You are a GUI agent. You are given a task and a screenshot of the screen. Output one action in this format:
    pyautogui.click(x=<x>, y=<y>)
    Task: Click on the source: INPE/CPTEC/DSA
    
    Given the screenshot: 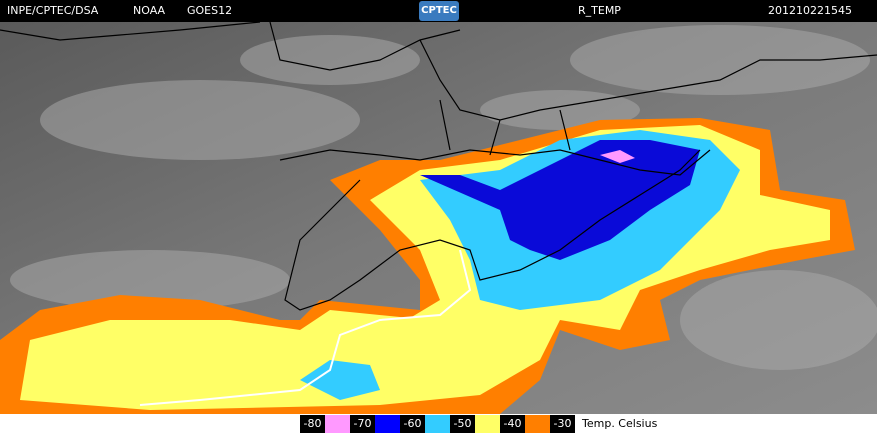 What is the action you would take?
    pyautogui.click(x=53, y=10)
    